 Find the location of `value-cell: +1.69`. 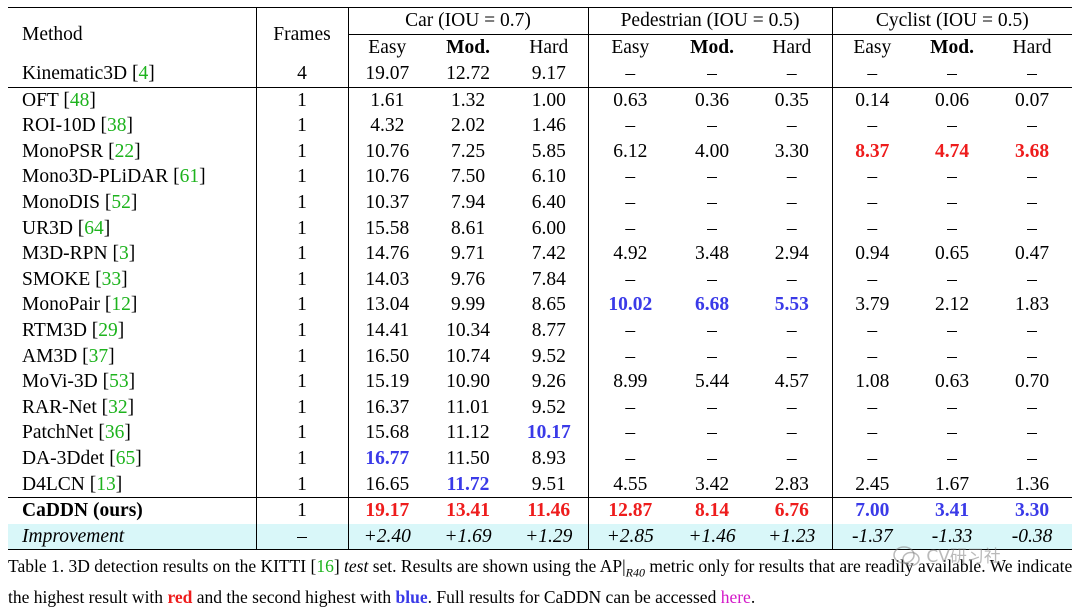

value-cell: +1.69 is located at coordinates (468, 537).